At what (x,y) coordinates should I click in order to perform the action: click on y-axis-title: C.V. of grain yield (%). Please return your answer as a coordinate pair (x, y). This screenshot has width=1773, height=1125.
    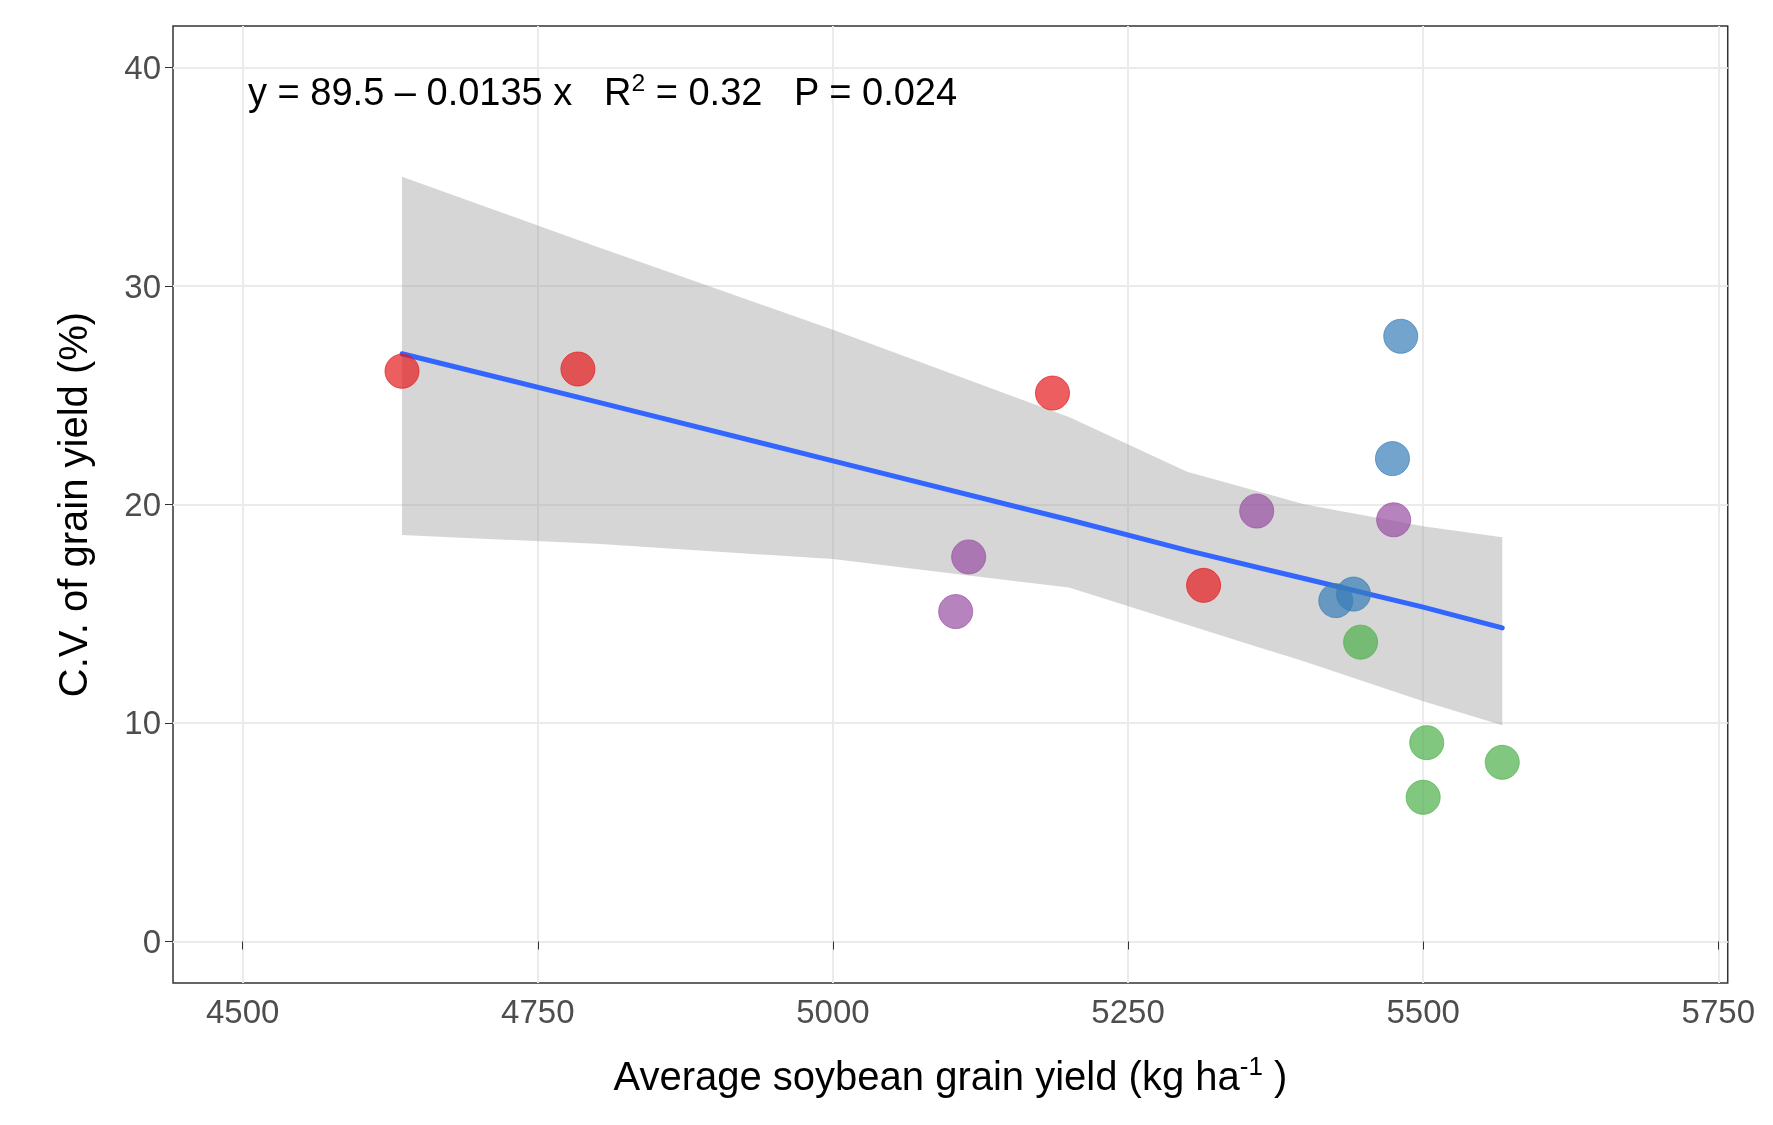
    Looking at the image, I should click on (73, 504).